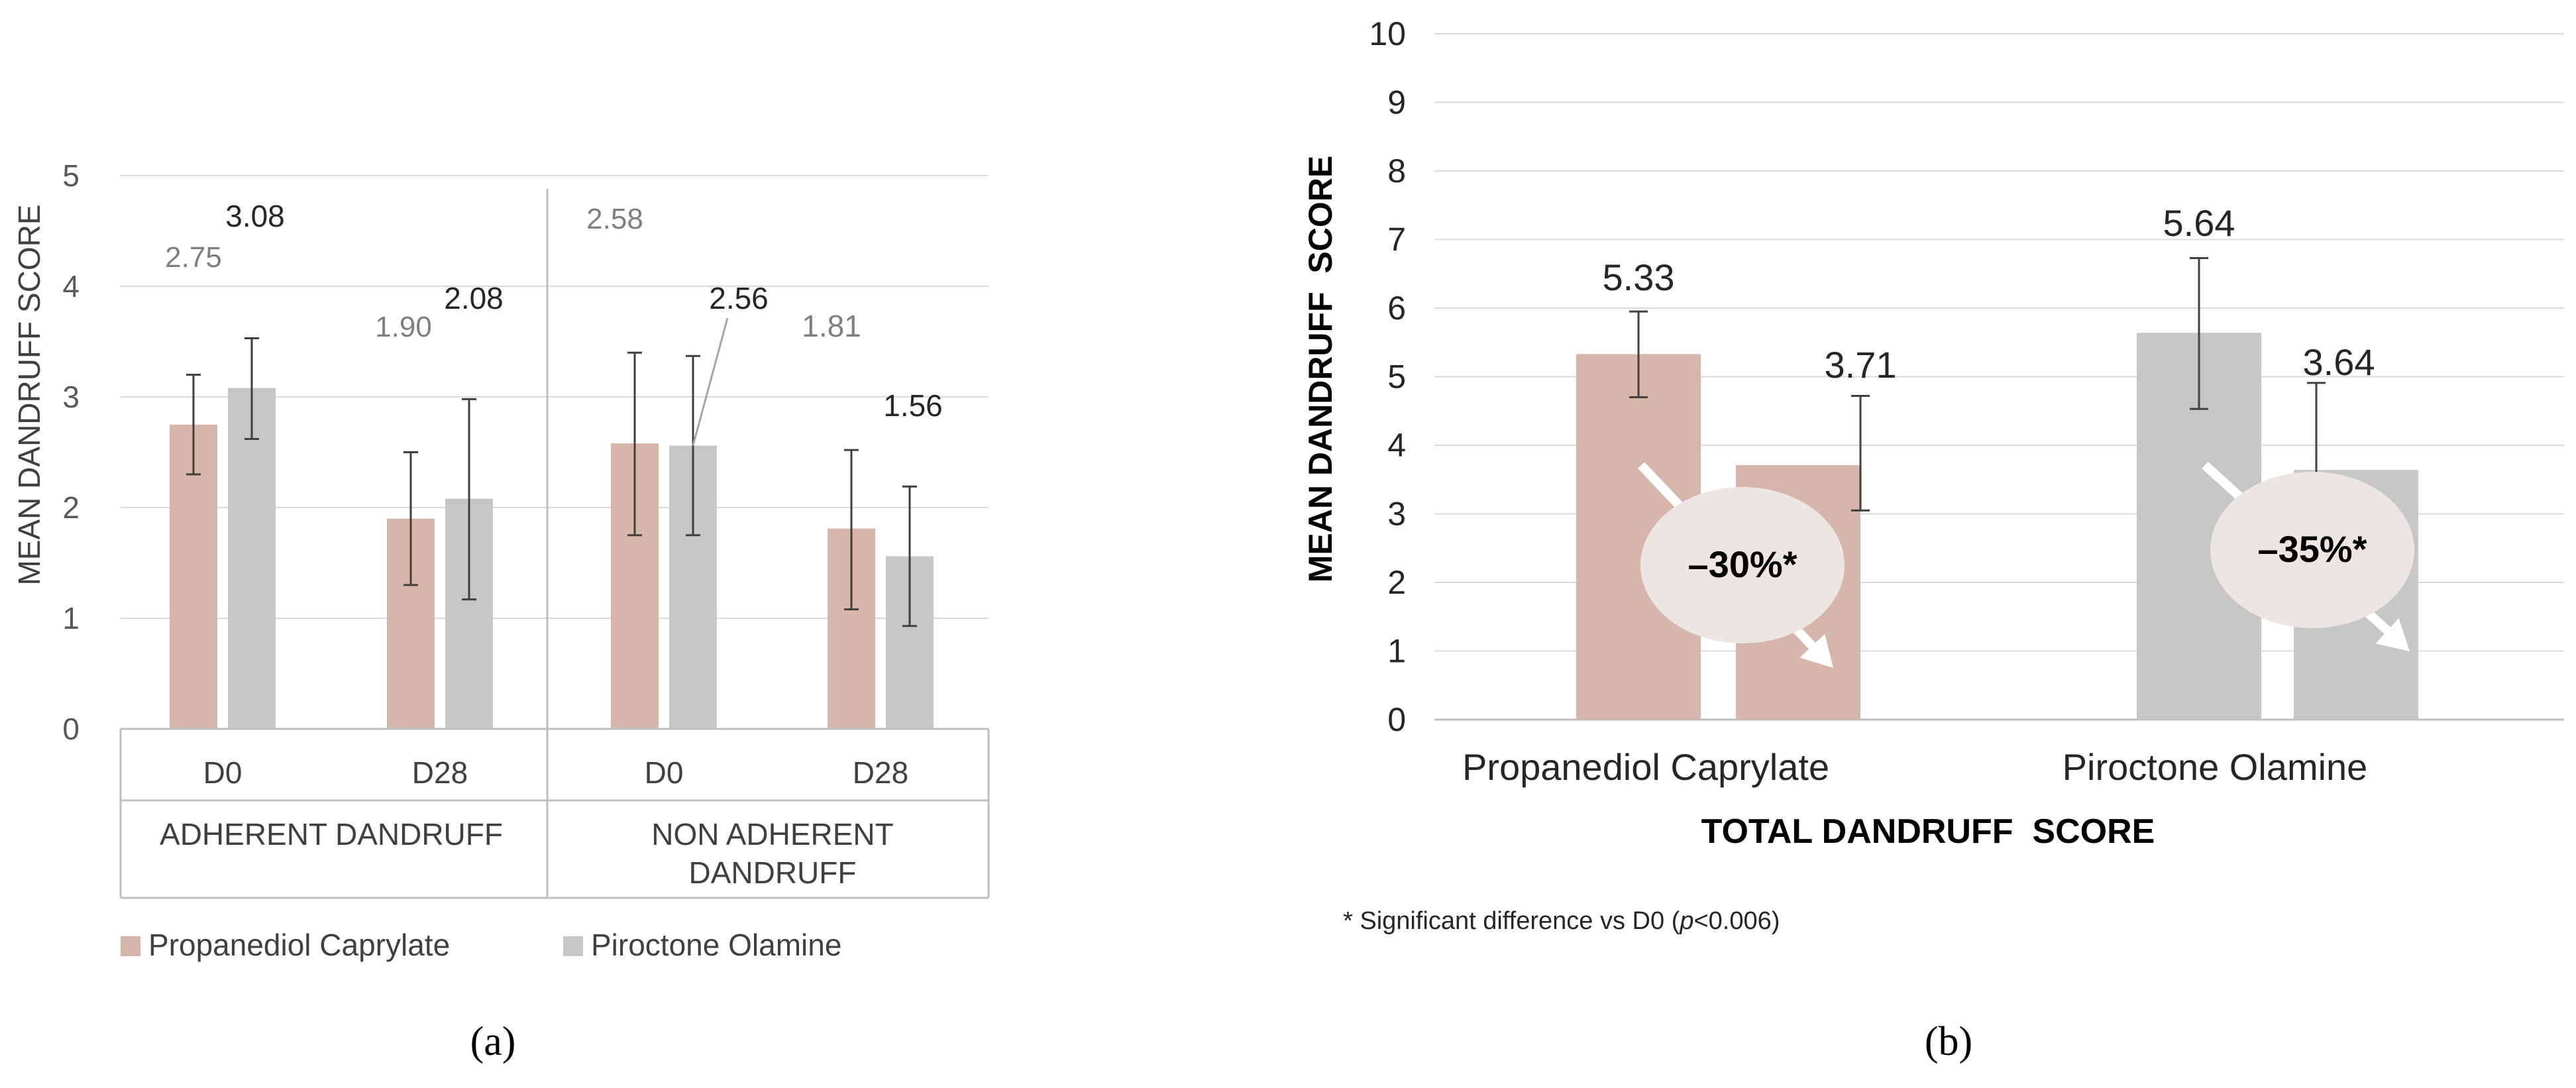  Describe the element at coordinates (773, 873) in the screenshot. I see `chart-a-group-label-line: DANDRUFF` at that location.